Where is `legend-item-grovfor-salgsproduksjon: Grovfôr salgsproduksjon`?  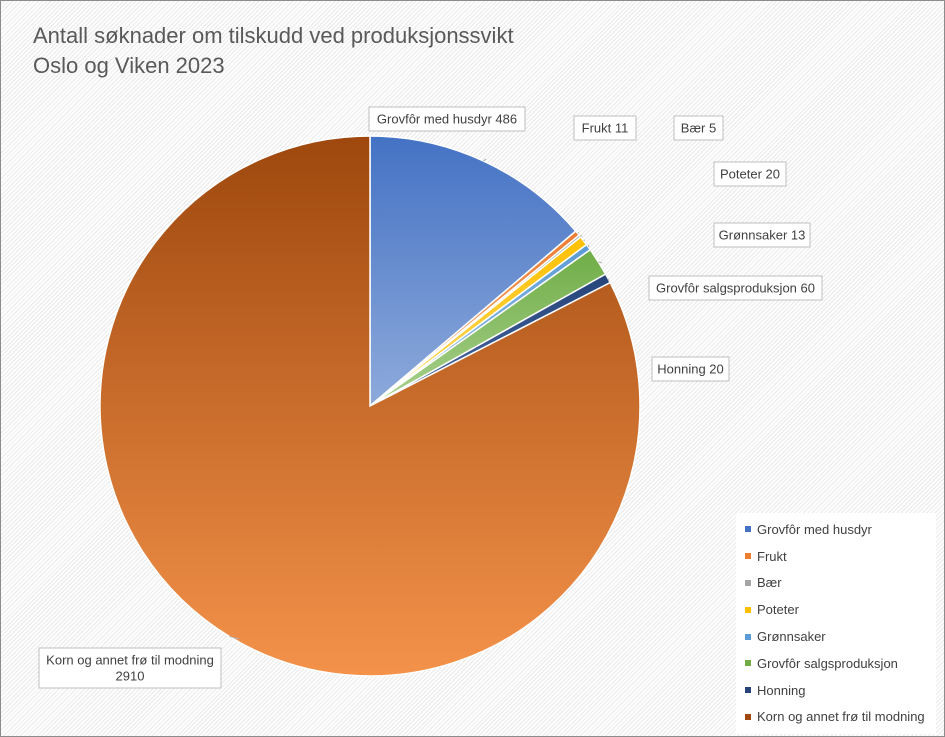 legend-item-grovfor-salgsproduksjon: Grovfôr salgsproduksjon is located at coordinates (836, 663).